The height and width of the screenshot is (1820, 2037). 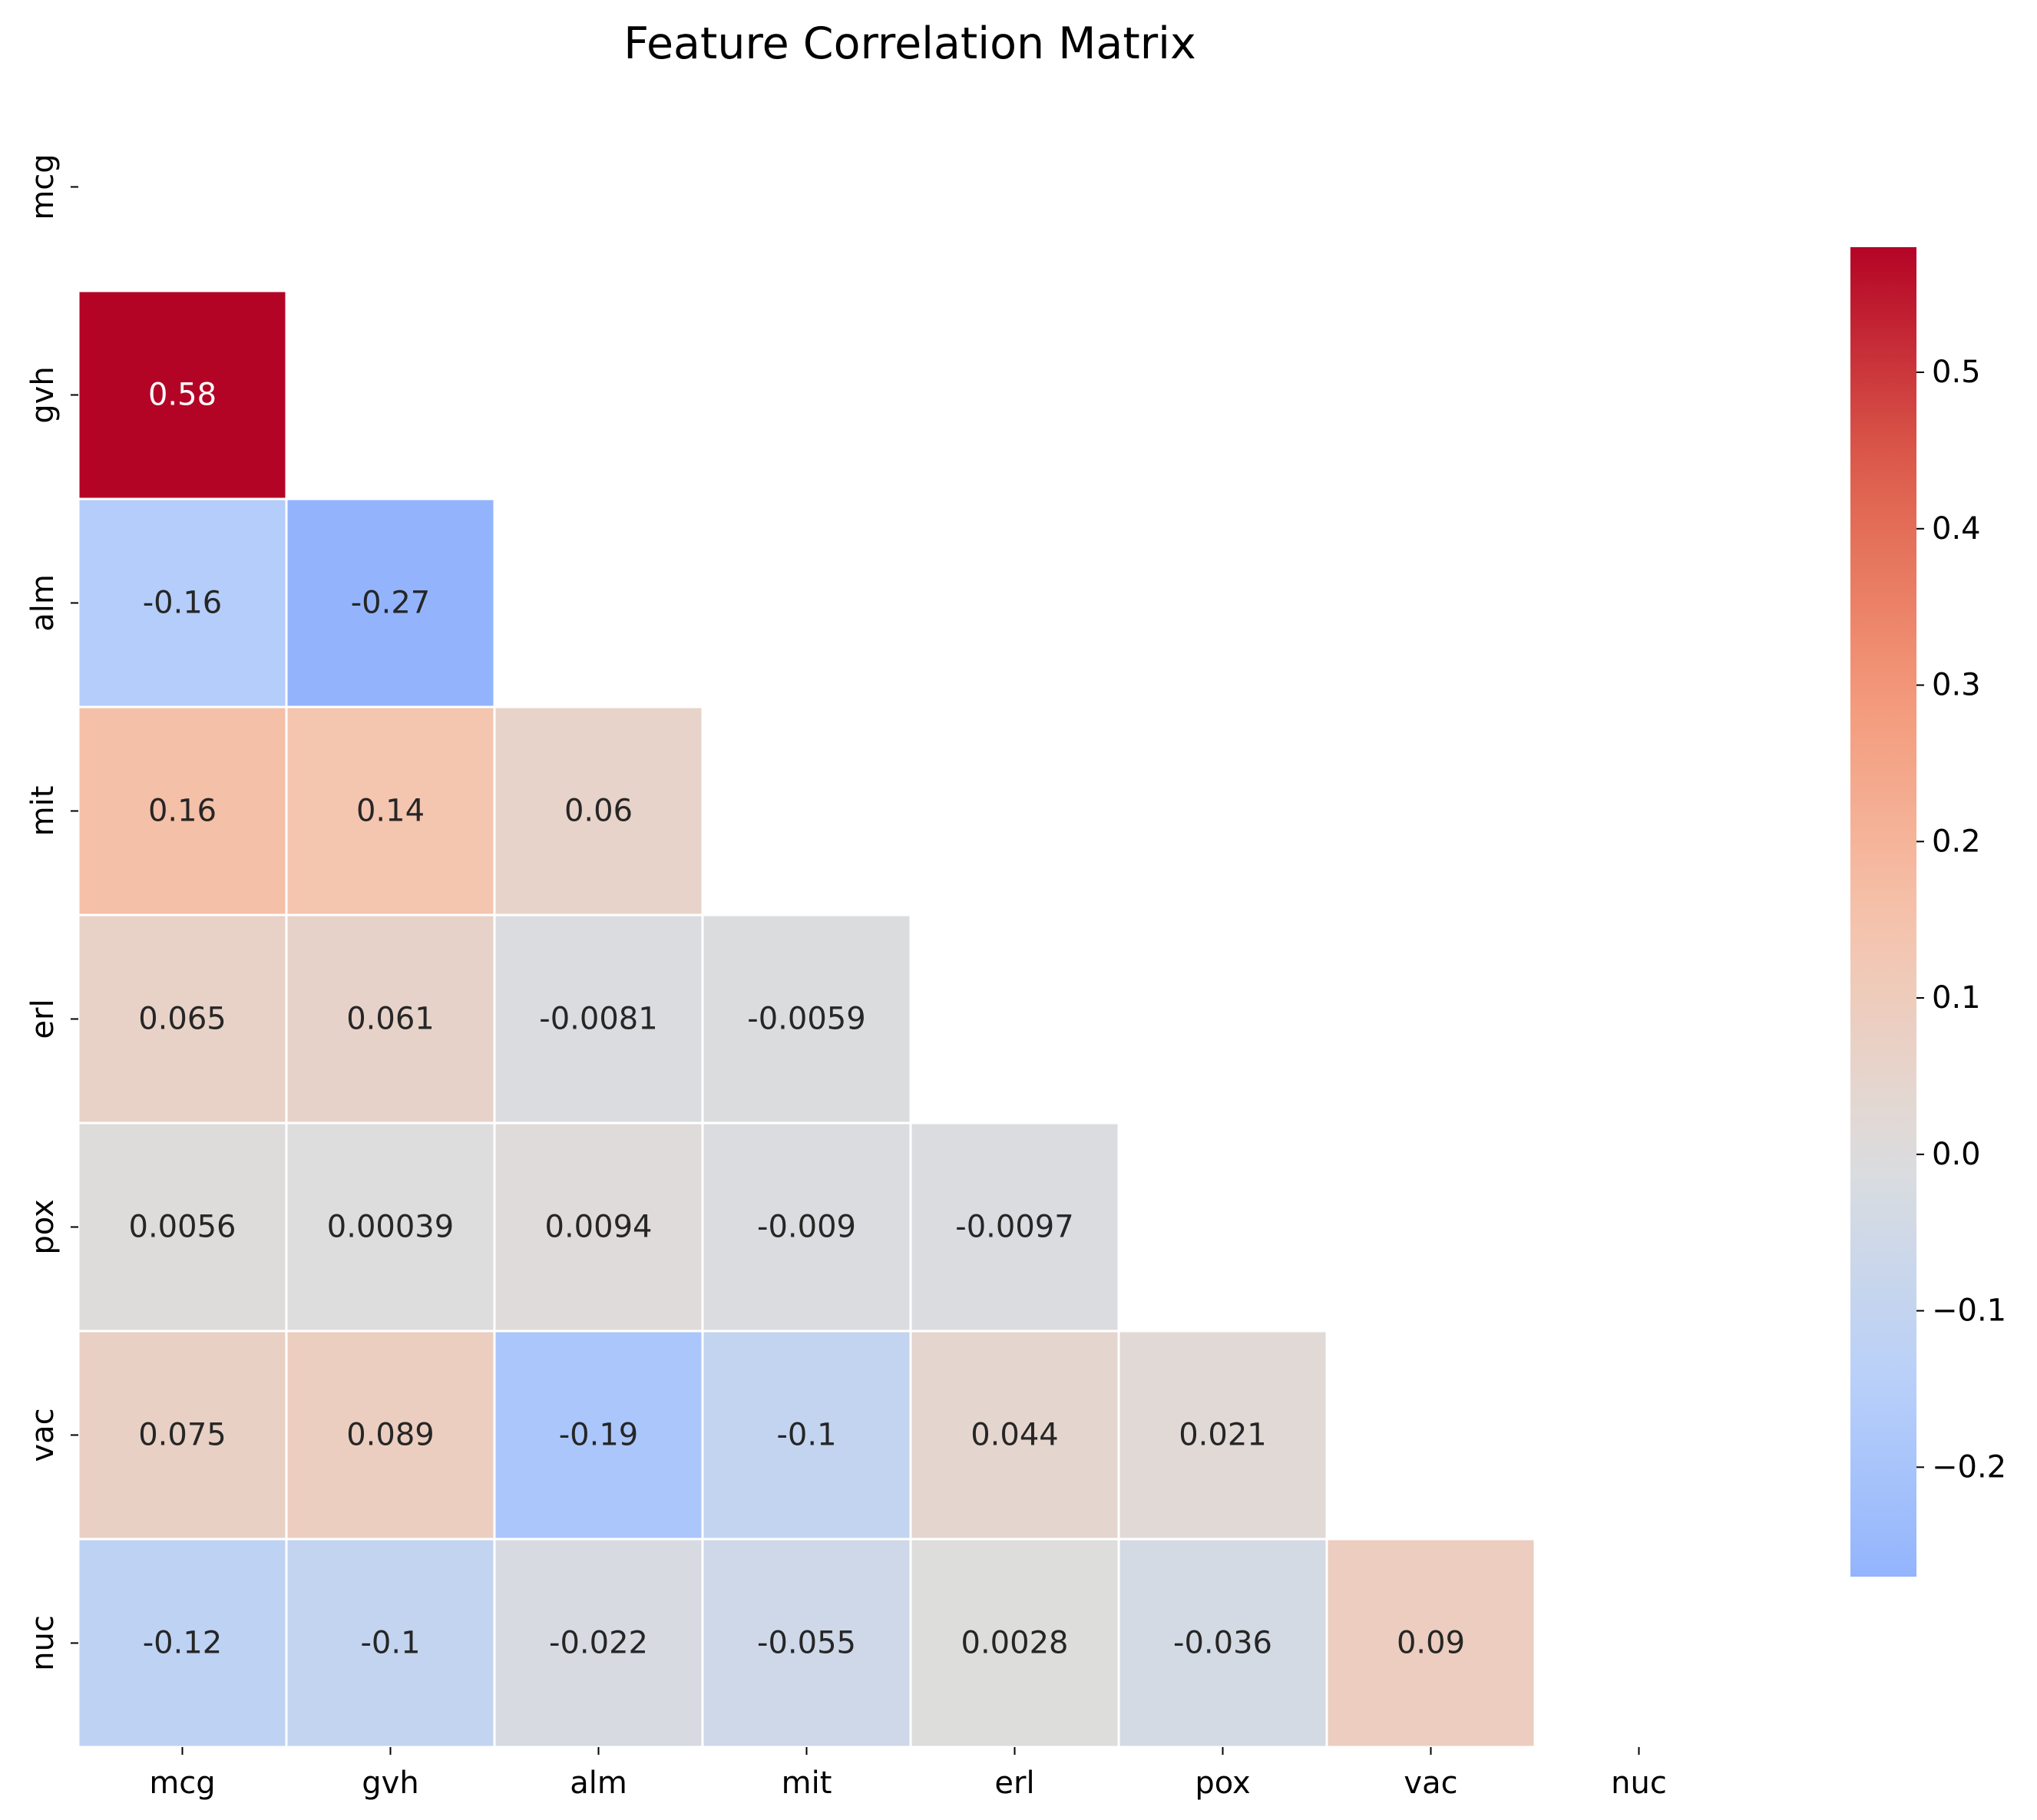 I want to click on colorbar-tick-label-1: 0.4, so click(x=1956, y=529).